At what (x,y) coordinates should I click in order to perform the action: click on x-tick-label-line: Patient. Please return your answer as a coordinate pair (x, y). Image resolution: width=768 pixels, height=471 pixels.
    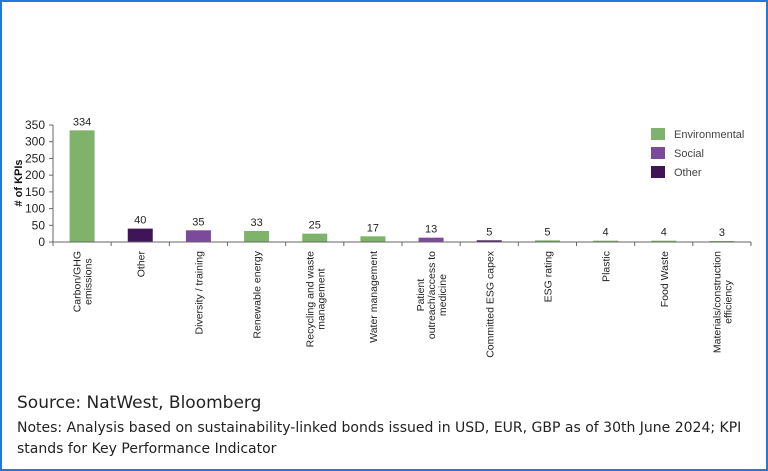
    Looking at the image, I should click on (421, 295).